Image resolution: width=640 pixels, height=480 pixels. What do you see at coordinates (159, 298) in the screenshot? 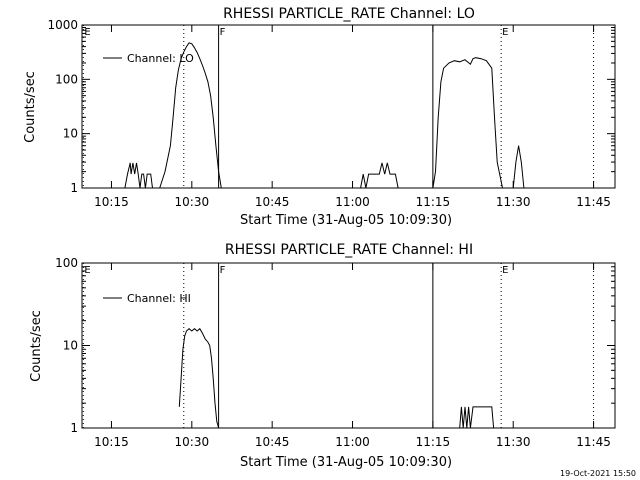
I see `legend-label-hi: Channel: HI` at bounding box center [159, 298].